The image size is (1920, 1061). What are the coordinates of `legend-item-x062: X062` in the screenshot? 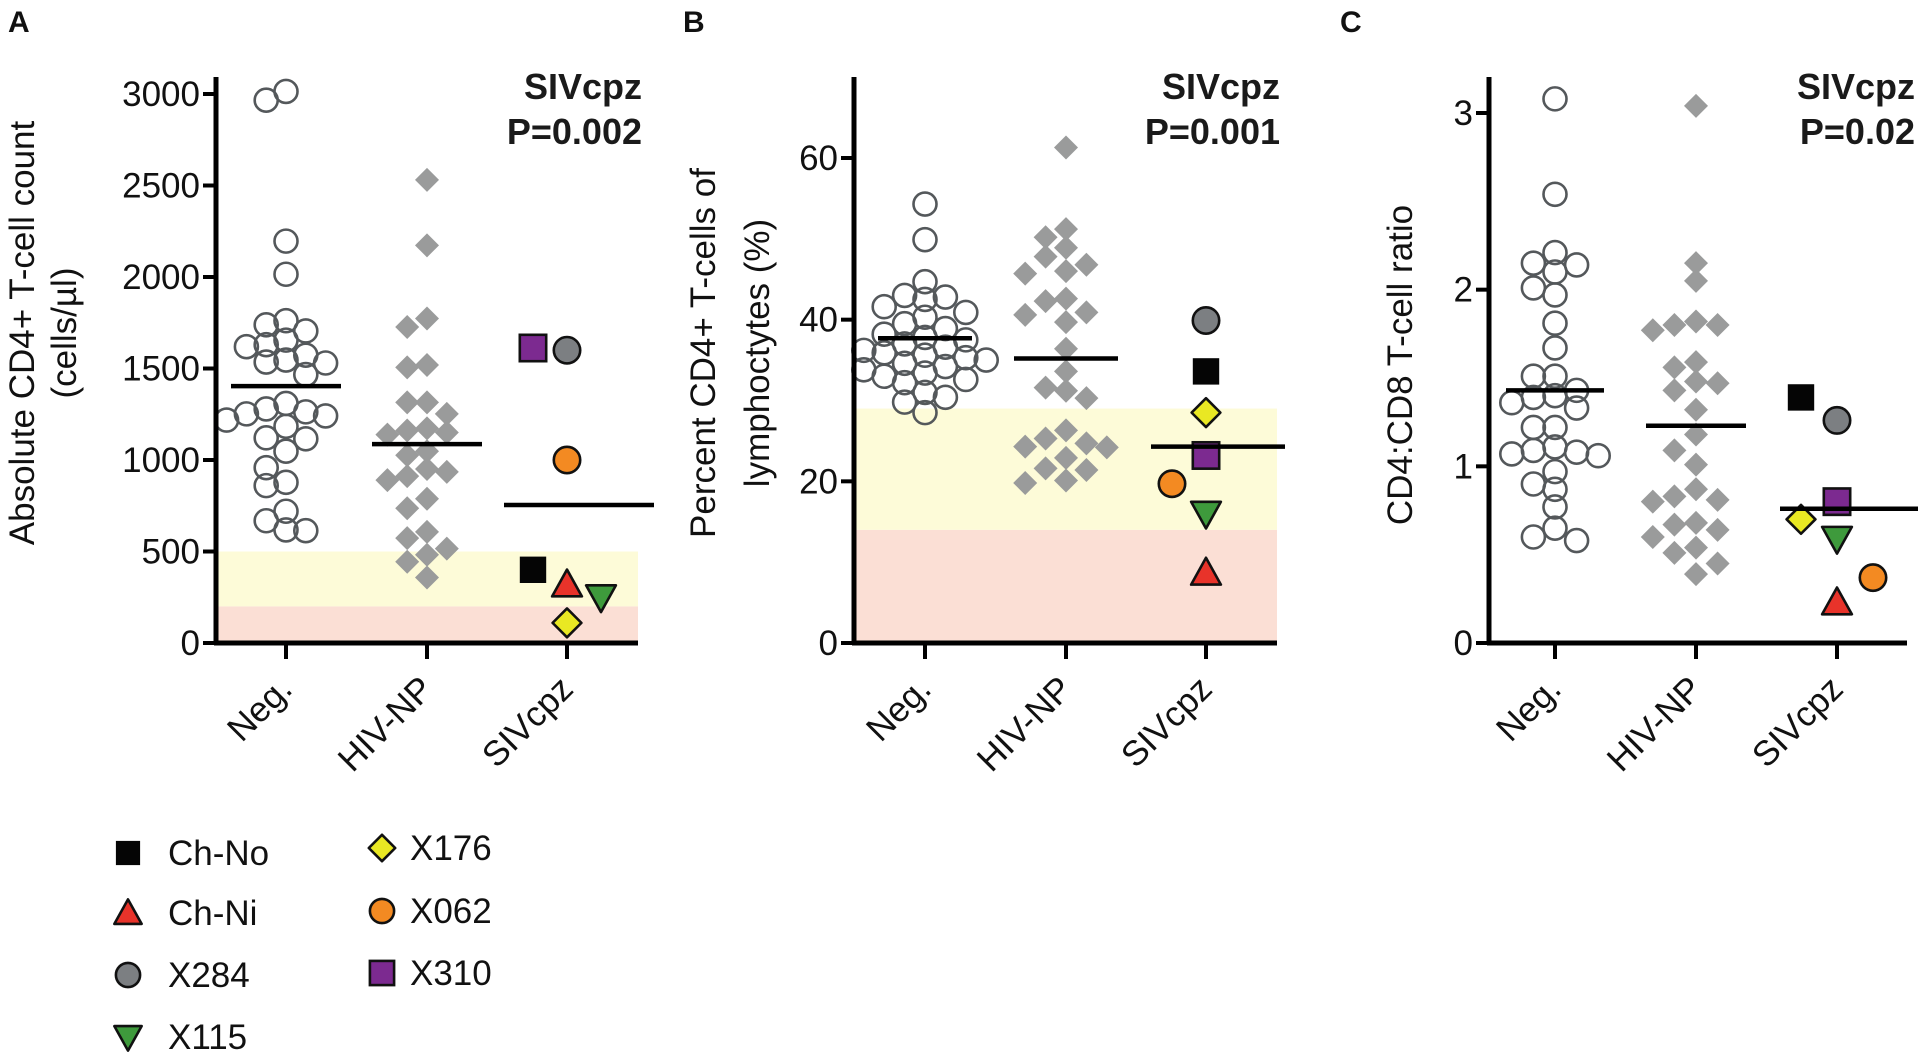 It's located at (430, 911).